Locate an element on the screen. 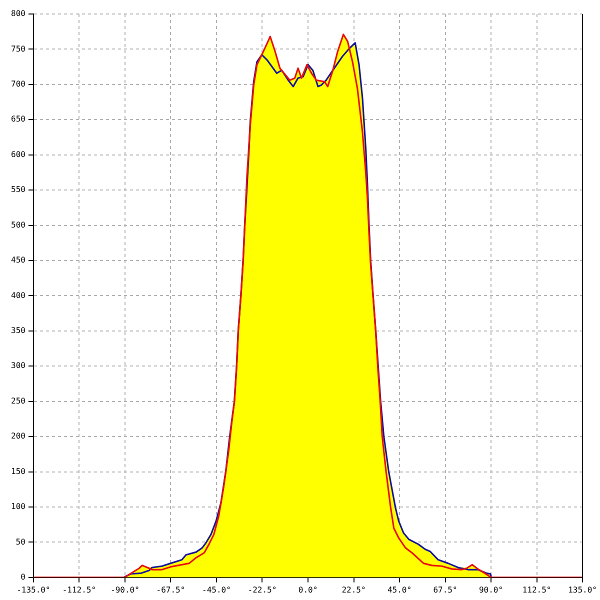  y-tick-label: 550 is located at coordinates (18, 189).